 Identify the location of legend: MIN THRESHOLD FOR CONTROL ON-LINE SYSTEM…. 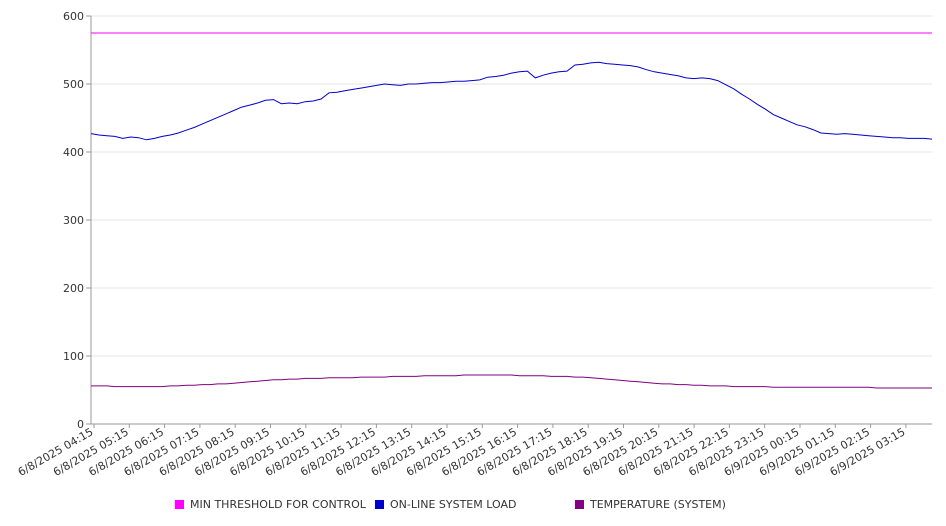
(473, 506).